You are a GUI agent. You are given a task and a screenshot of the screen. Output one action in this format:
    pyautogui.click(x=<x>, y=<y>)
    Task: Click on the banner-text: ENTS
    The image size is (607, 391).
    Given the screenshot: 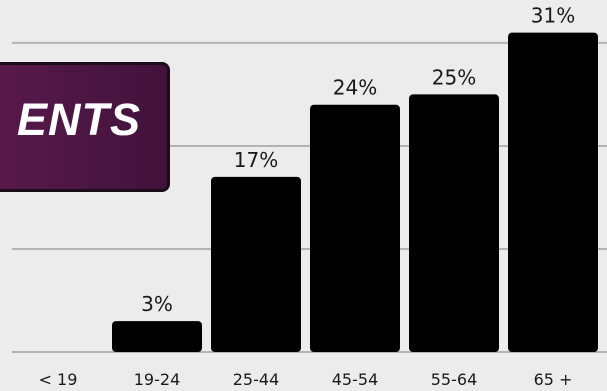 What is the action you would take?
    pyautogui.click(x=78, y=119)
    